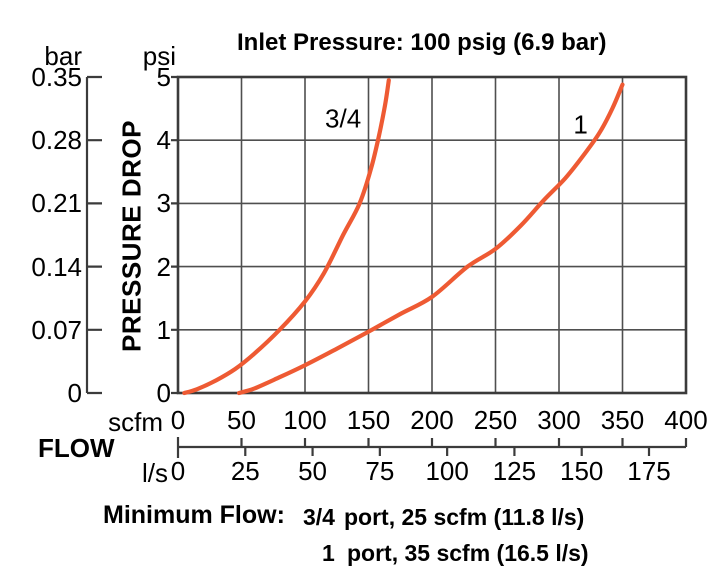  Describe the element at coordinates (447, 471) in the screenshot. I see `ls-tick-label: 100` at that location.